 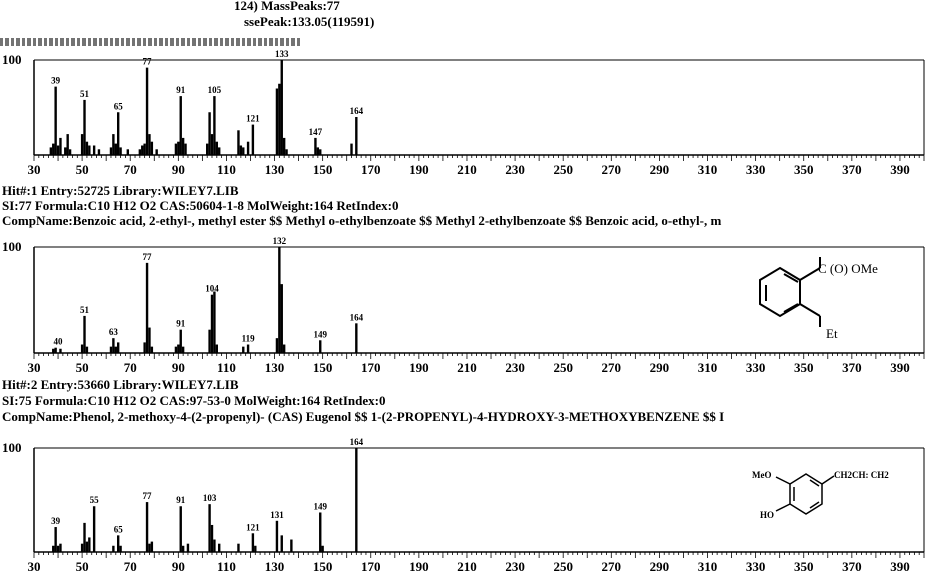 I want to click on peak-label: 40, so click(x=59, y=342).